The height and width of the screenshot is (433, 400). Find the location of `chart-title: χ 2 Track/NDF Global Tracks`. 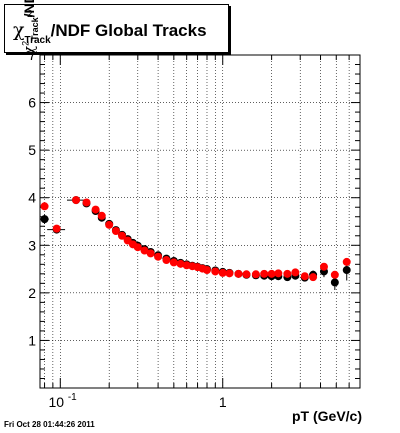

chart-title: χ 2 Track/NDF Global Tracks is located at coordinates (110, 27).